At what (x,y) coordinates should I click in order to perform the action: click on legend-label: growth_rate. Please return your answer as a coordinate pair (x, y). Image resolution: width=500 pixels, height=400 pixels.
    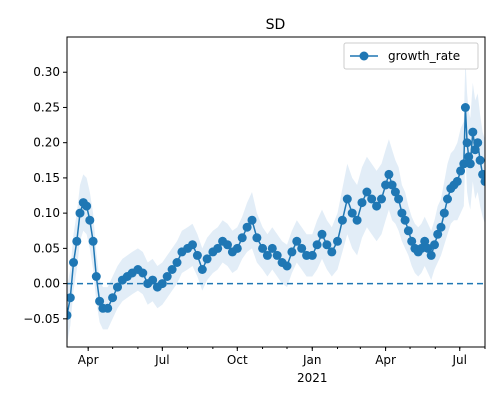
    Looking at the image, I should click on (424, 56).